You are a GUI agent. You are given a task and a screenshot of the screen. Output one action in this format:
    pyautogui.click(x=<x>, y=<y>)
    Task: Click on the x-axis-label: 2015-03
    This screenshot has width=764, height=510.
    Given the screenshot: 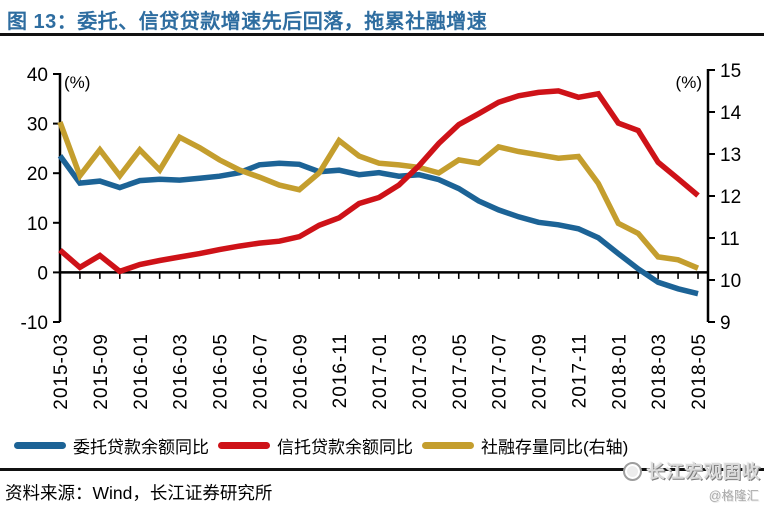 What is the action you would take?
    pyautogui.click(x=61, y=371)
    